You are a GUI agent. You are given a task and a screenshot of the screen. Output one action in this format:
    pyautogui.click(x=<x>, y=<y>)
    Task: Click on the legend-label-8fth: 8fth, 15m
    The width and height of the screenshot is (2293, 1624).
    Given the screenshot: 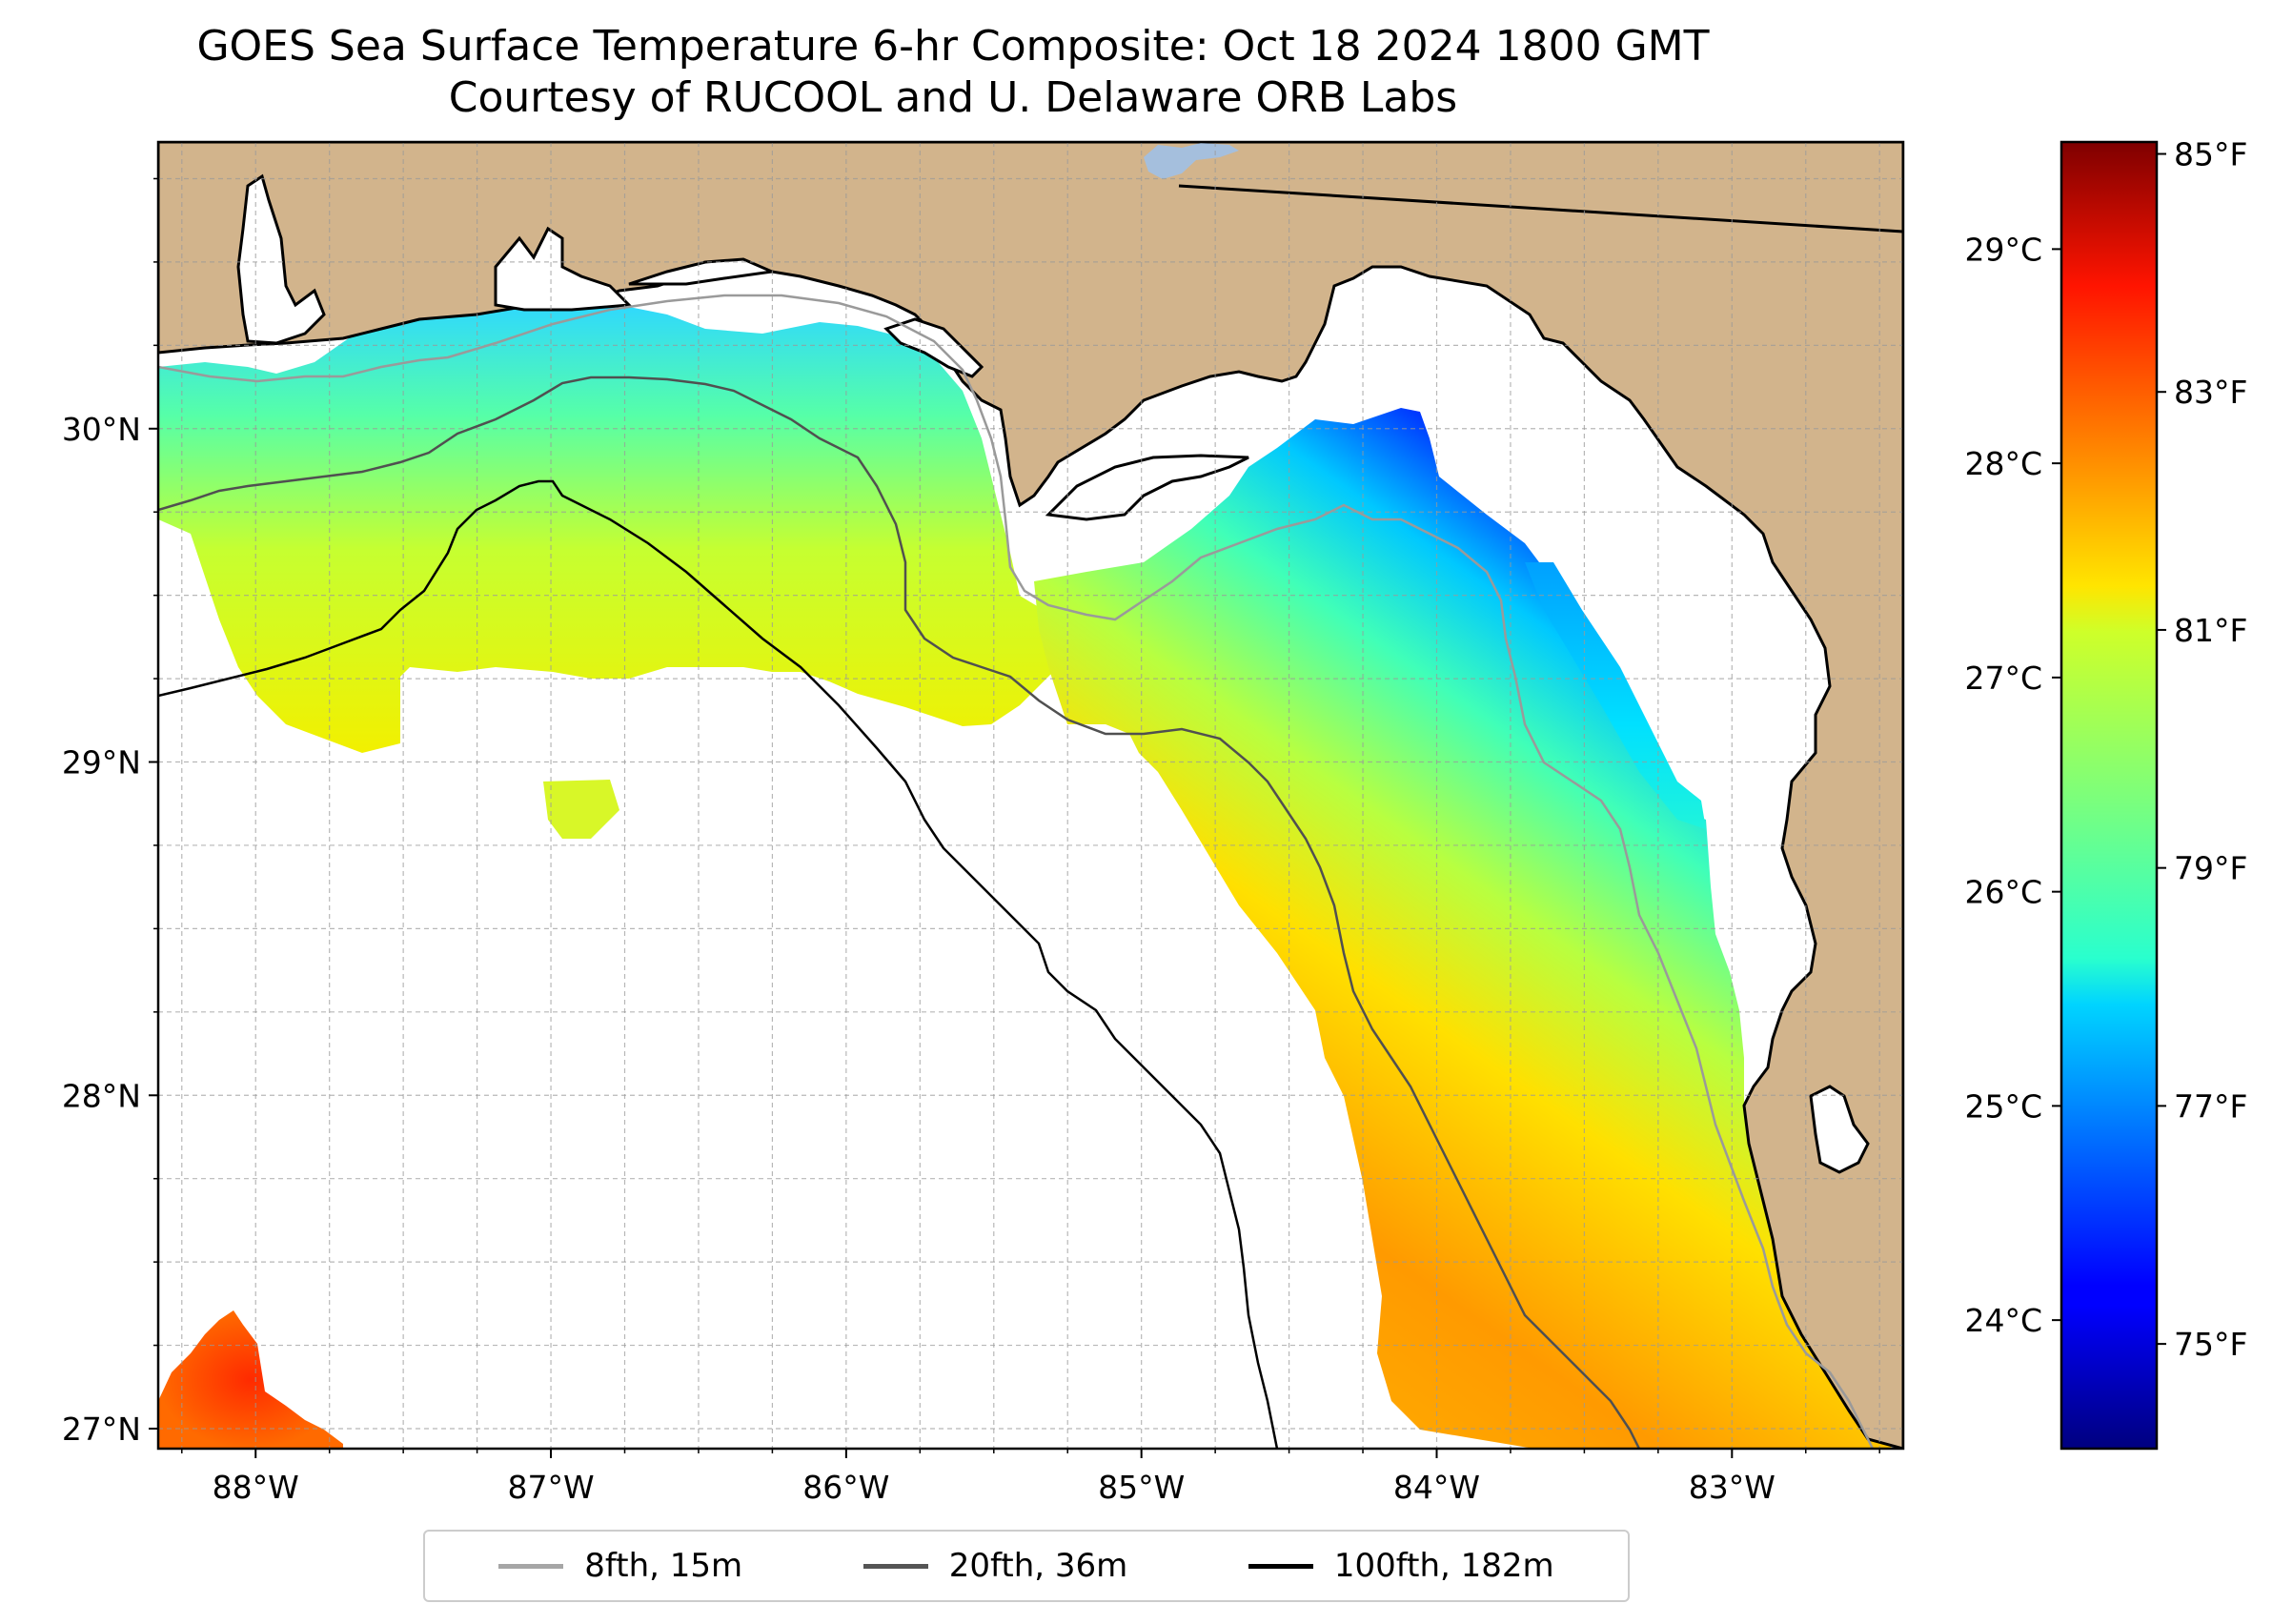 What is the action you would take?
    pyautogui.click(x=664, y=1566)
    